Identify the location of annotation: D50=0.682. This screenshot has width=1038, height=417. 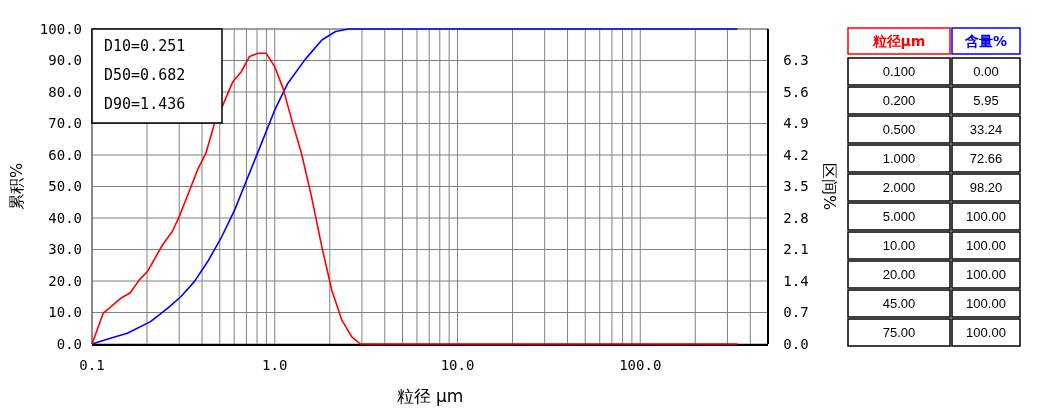
(145, 75).